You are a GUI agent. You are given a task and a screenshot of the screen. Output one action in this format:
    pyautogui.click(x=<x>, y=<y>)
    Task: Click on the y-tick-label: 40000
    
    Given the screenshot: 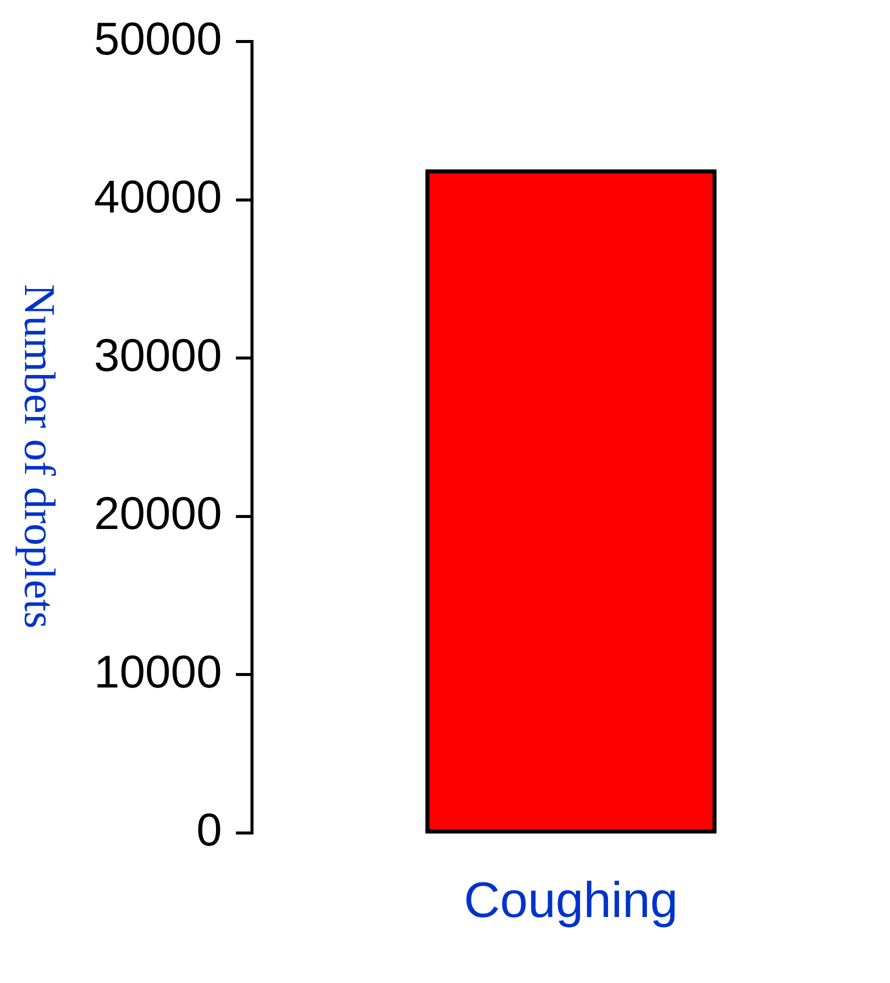 What is the action you would take?
    pyautogui.click(x=158, y=196)
    